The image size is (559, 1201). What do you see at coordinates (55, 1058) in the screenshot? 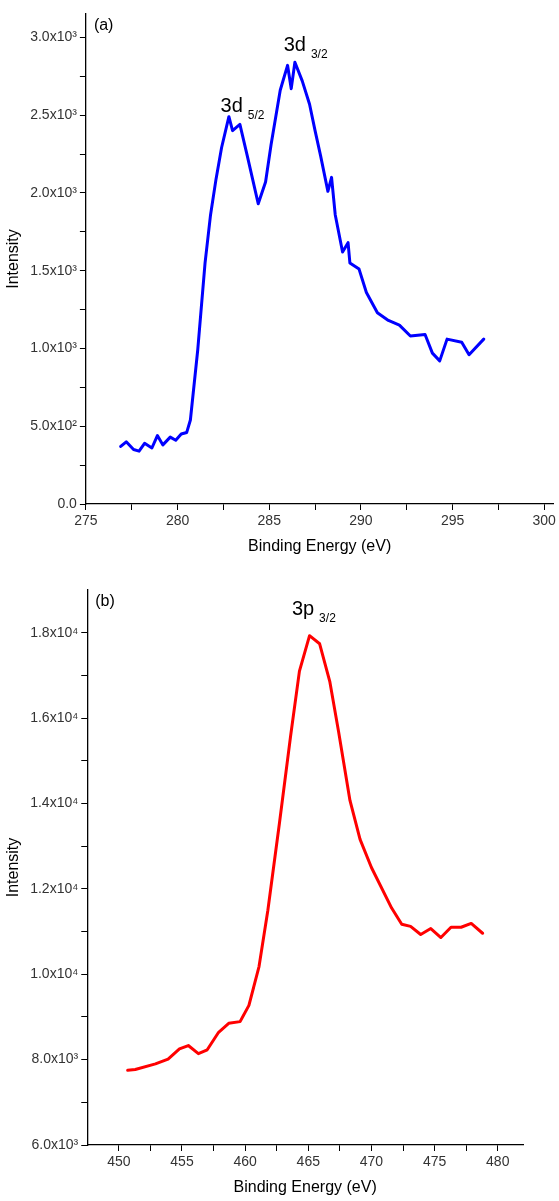
I see `y-tick-label: 8.0x10³` at bounding box center [55, 1058].